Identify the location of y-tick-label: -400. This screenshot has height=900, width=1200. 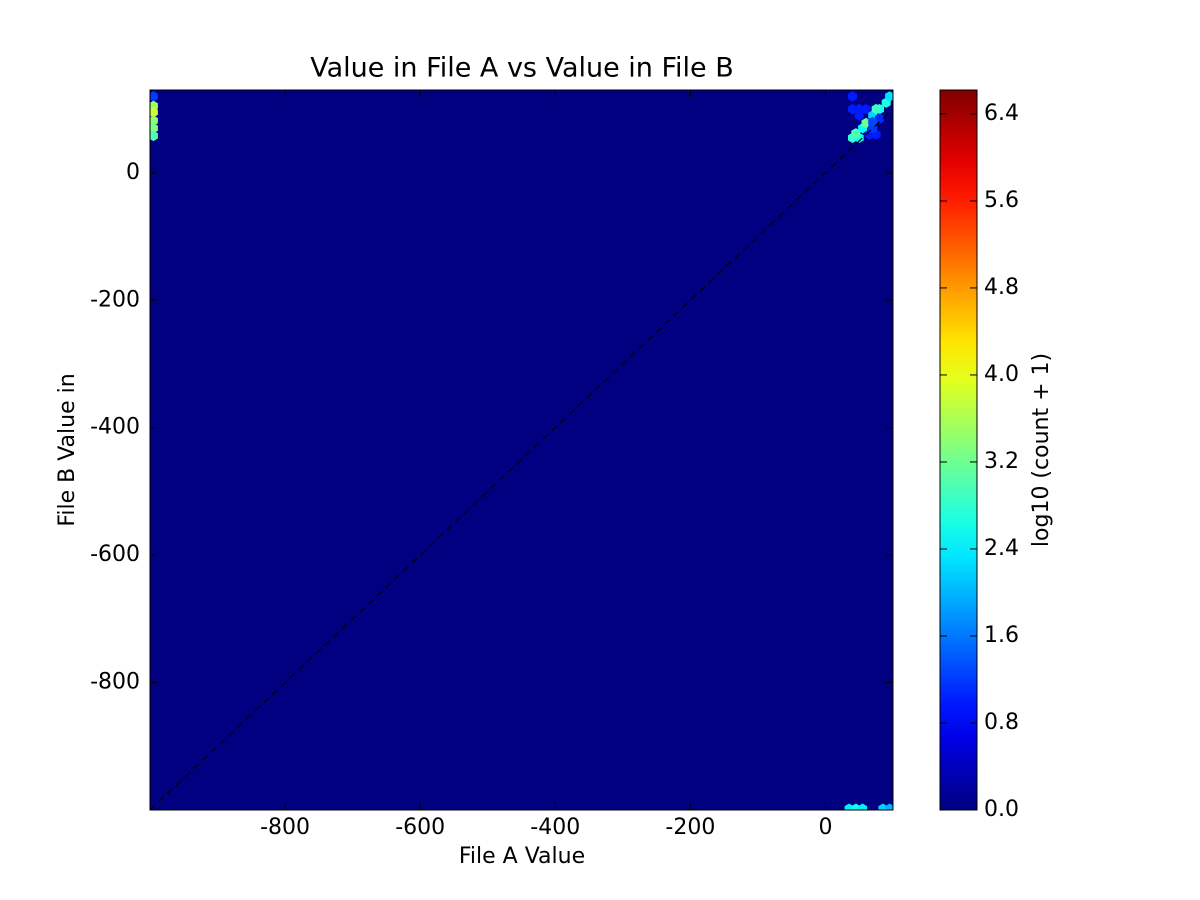
(115, 427).